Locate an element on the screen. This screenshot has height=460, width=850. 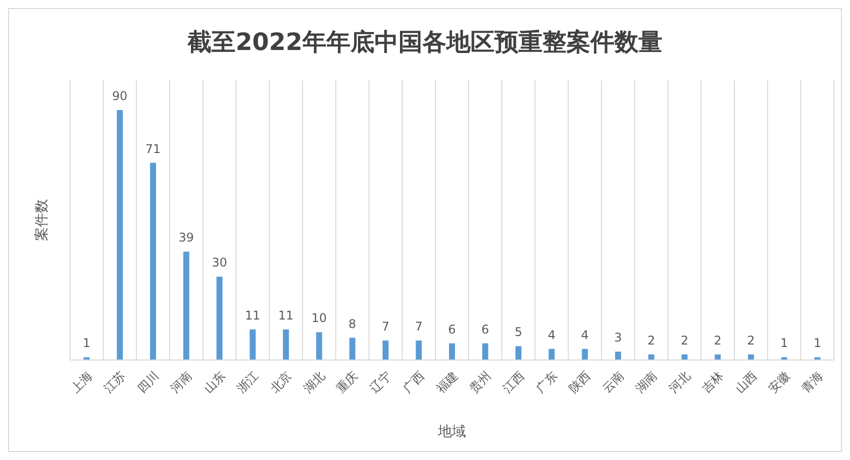
x-tick-label: 吉林 is located at coordinates (712, 382).